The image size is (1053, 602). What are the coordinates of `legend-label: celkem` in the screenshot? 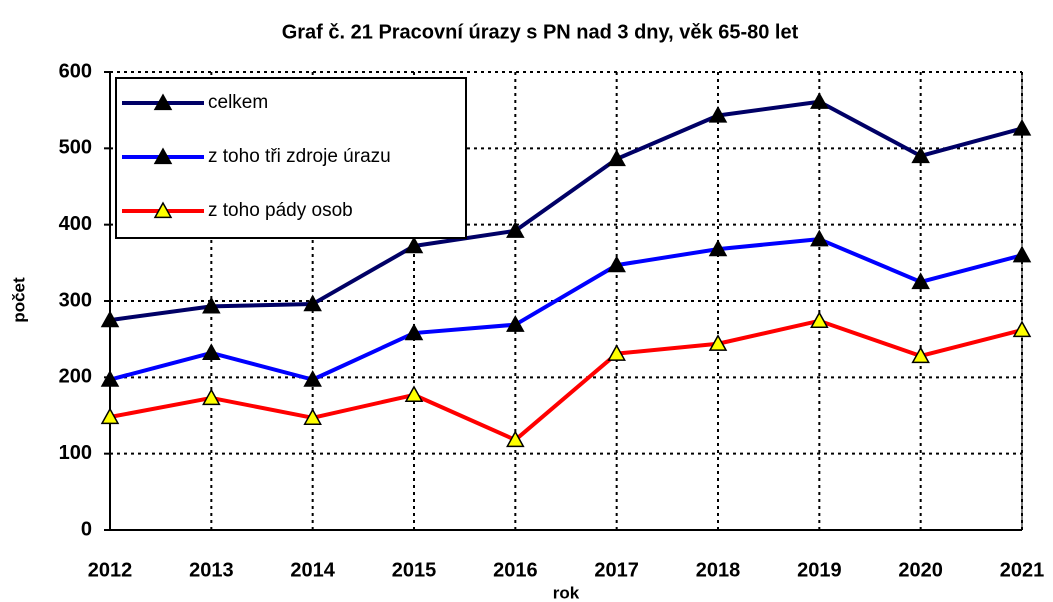 It's located at (238, 102).